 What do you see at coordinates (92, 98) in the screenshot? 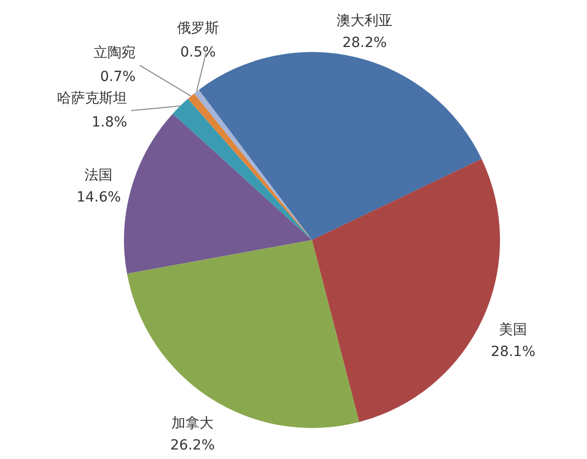
I see `slice-label: 哈萨克斯坦` at bounding box center [92, 98].